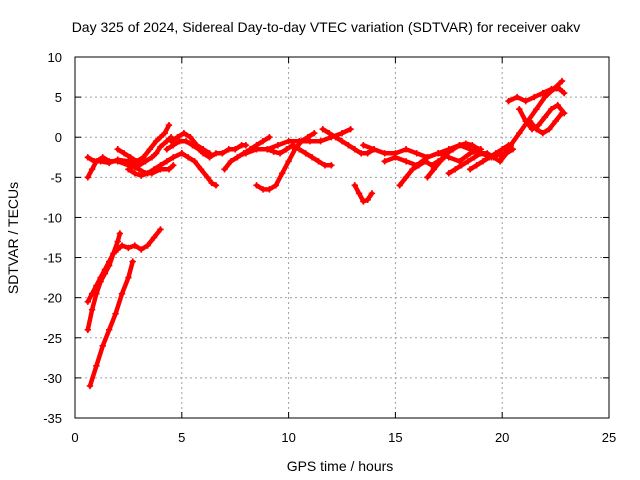  Describe the element at coordinates (74, 437) in the screenshot. I see `x-tick-label: 0` at that location.